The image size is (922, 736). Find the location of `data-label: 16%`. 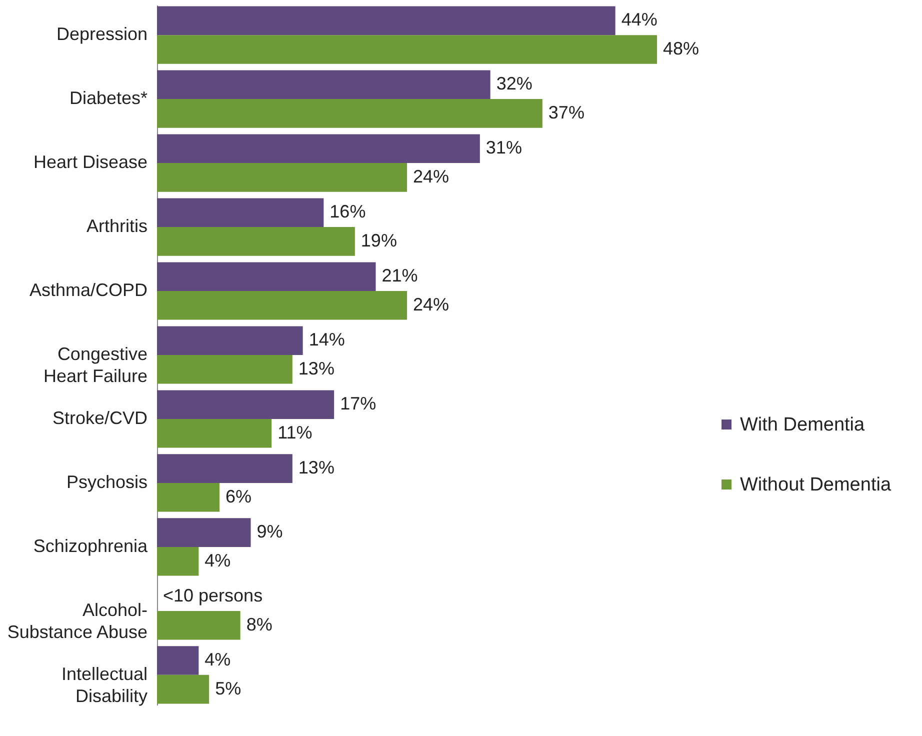

data-label: 16% is located at coordinates (348, 212).